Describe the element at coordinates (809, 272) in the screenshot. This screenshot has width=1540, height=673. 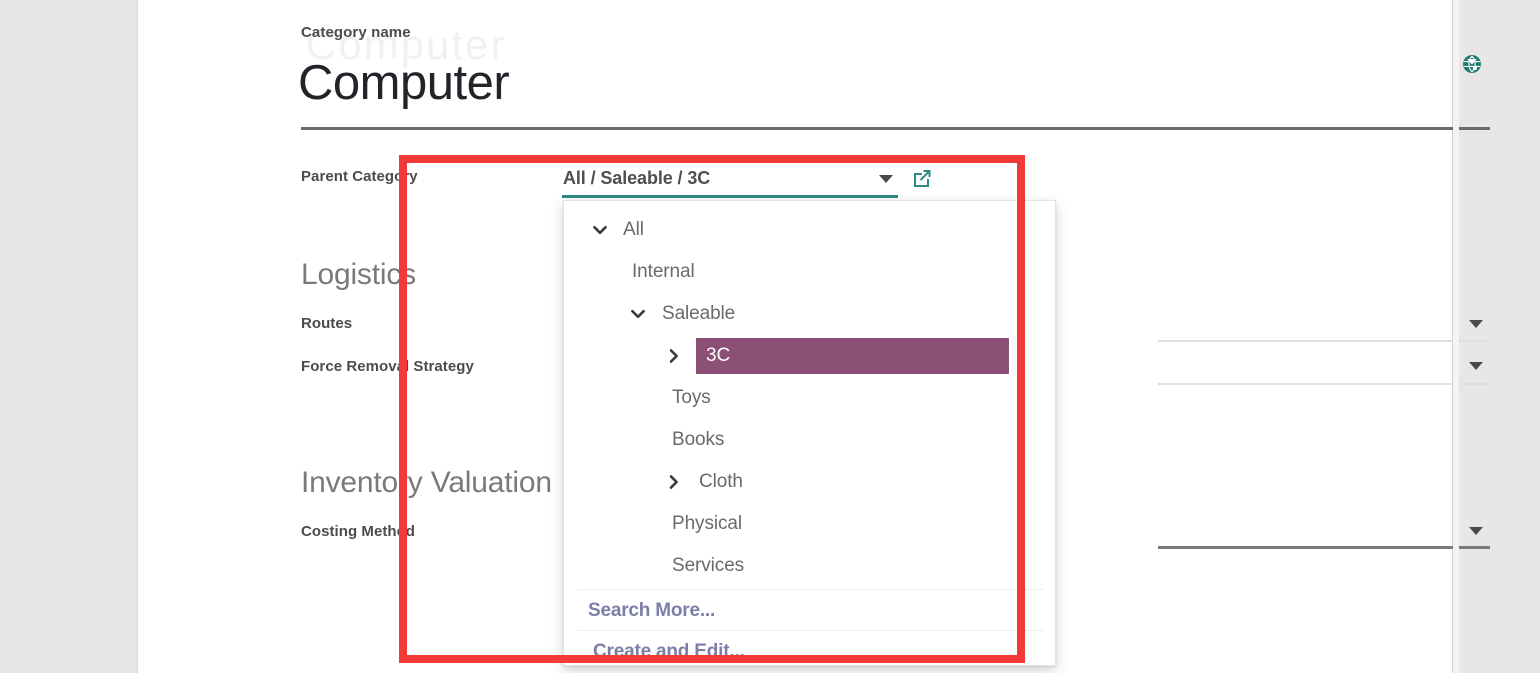
I see `dropdown-item-internal: Internal` at that location.